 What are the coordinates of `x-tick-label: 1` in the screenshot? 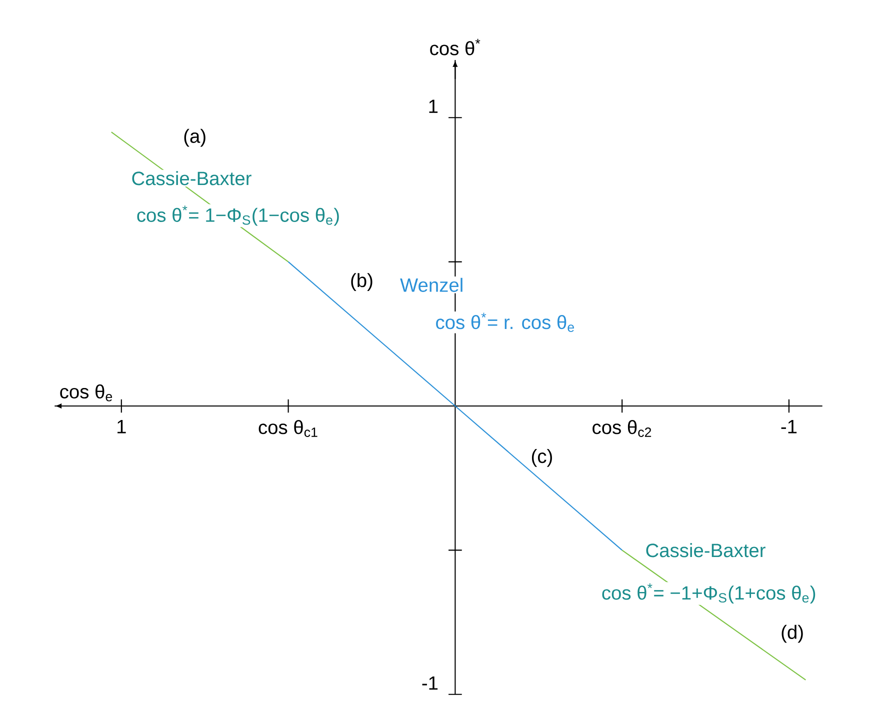 It's located at (122, 427).